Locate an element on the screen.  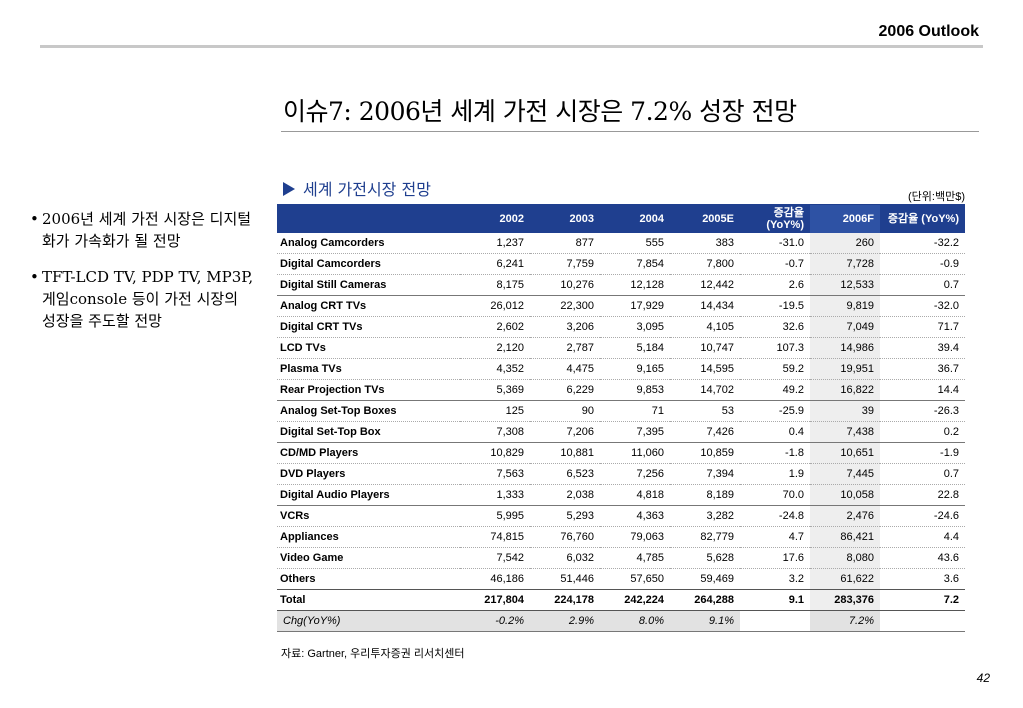
row-label: Digital Audio Players is located at coordinates (368, 495).